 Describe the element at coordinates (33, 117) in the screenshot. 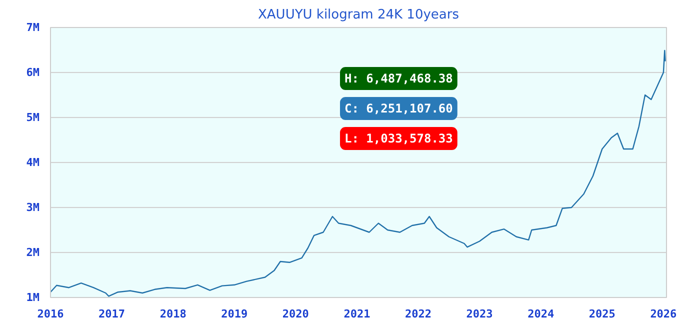

I see `y-tick-label: 5M` at that location.